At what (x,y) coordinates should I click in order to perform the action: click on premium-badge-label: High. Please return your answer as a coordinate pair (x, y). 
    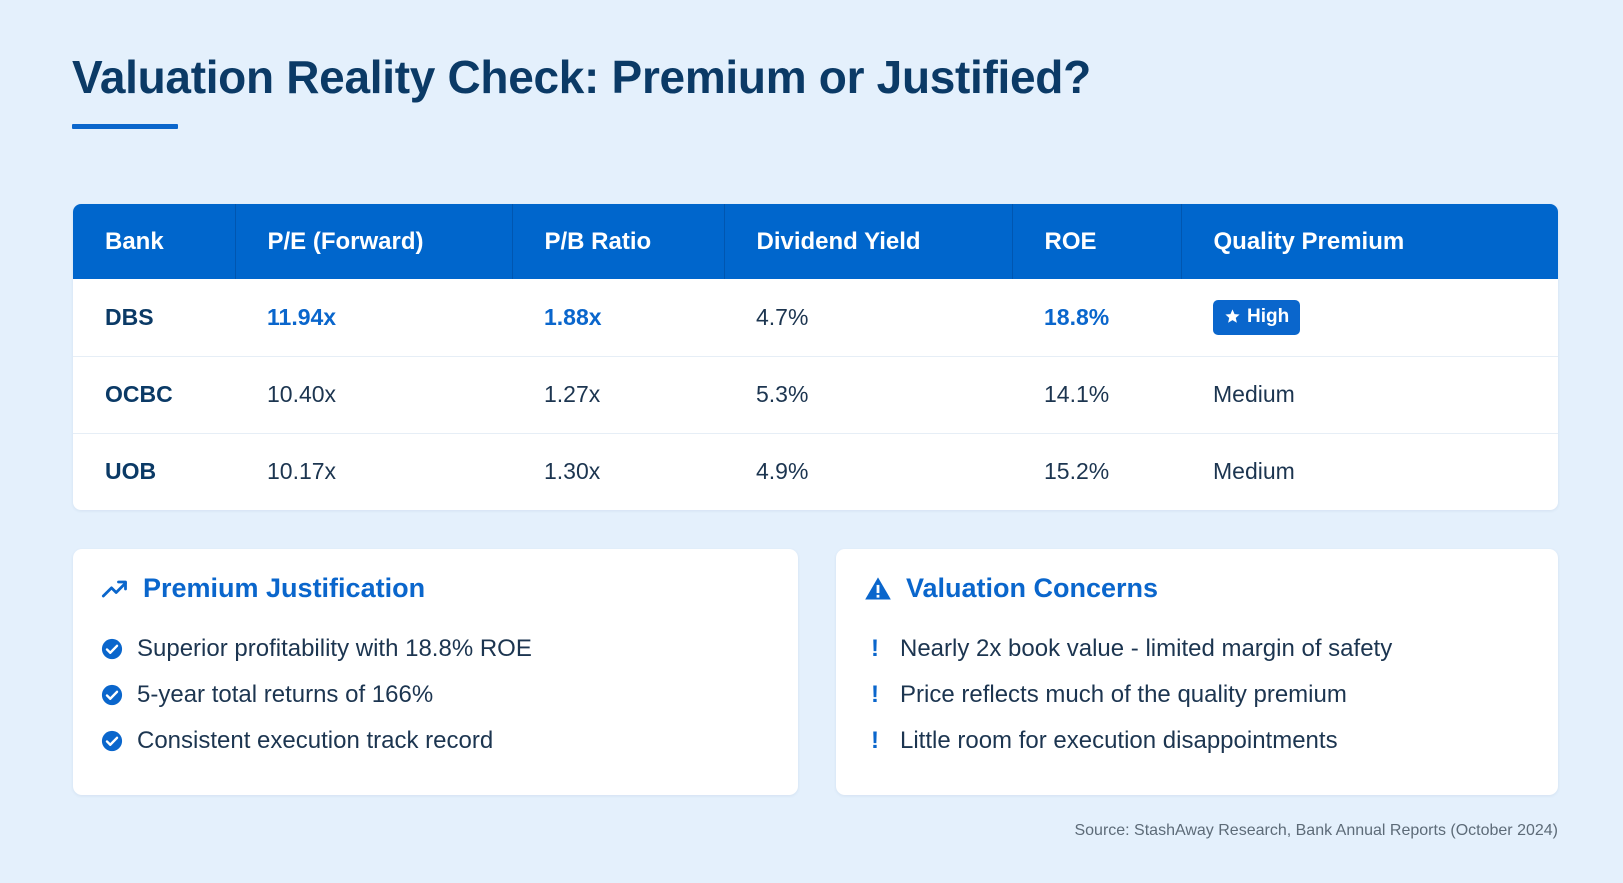
    Looking at the image, I should click on (1268, 316).